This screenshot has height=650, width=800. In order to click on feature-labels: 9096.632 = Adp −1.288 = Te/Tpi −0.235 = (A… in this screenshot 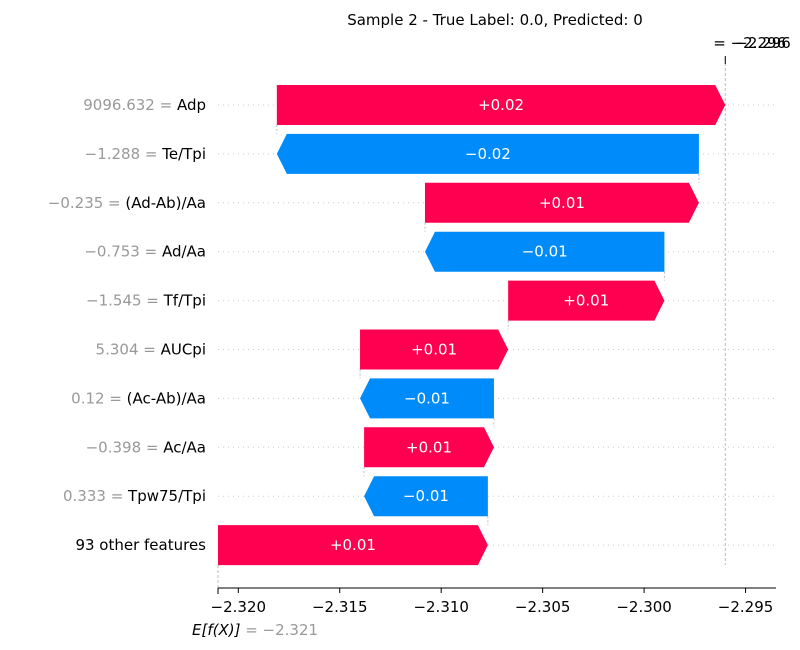, I will do `click(127, 325)`.